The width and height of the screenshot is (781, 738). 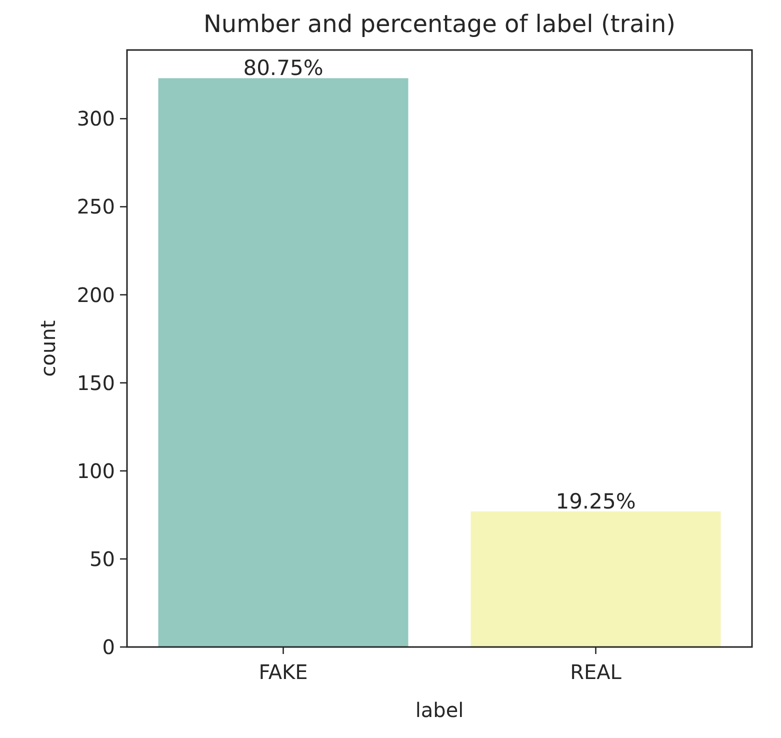 I want to click on y-axis-title: count, so click(x=48, y=348).